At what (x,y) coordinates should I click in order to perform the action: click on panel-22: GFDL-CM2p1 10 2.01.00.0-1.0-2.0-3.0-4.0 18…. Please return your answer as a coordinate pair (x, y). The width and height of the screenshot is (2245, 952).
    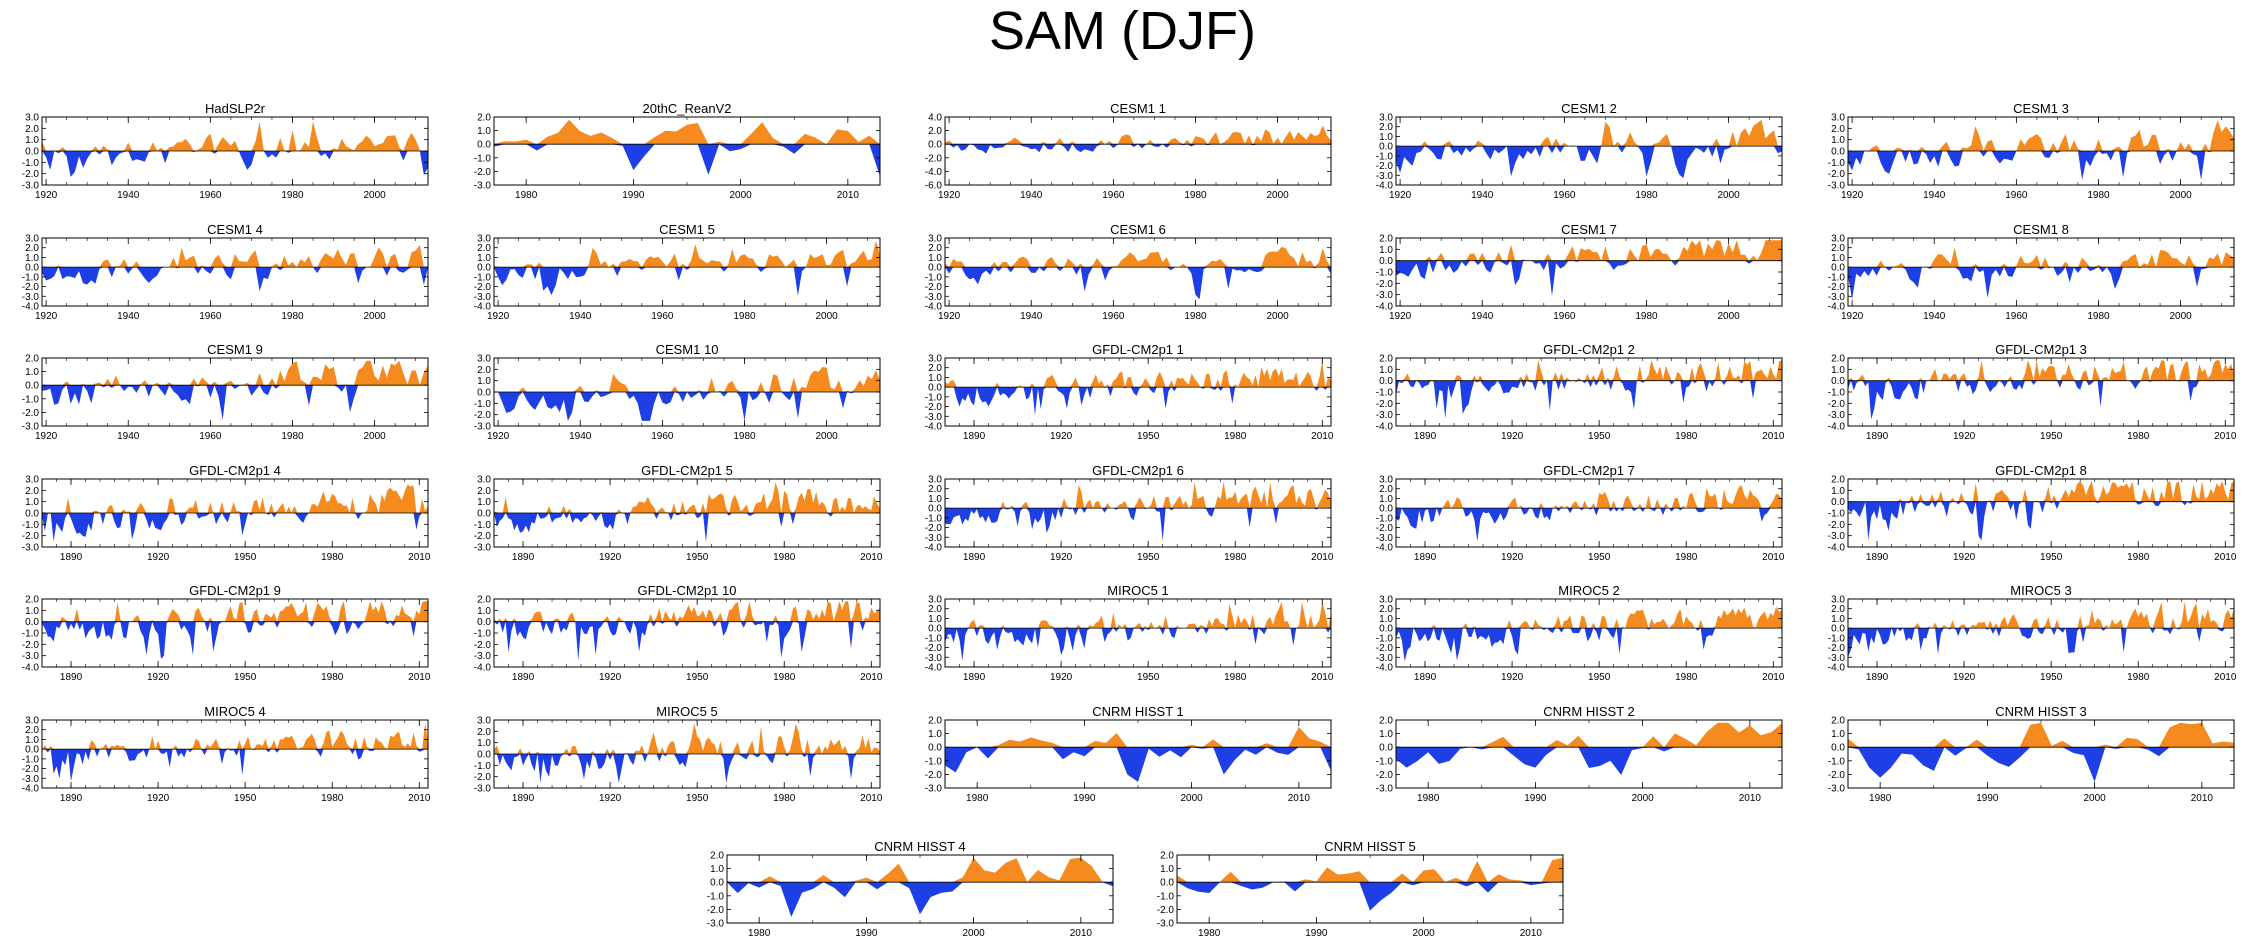
    Looking at the image, I should click on (678, 633).